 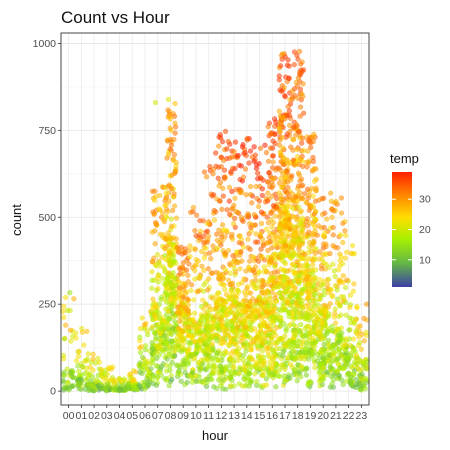 What do you see at coordinates (120, 416) in the screenshot?
I see `x-tick-label: 04` at bounding box center [120, 416].